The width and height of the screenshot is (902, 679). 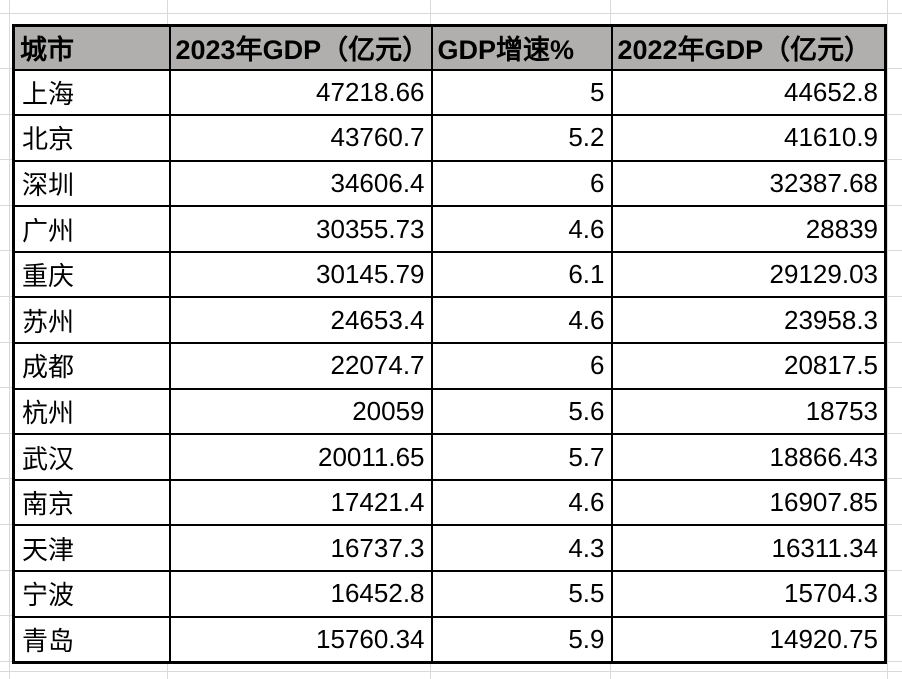 I want to click on table-row: 深圳 34606.4 6 32387.68, so click(x=449, y=183).